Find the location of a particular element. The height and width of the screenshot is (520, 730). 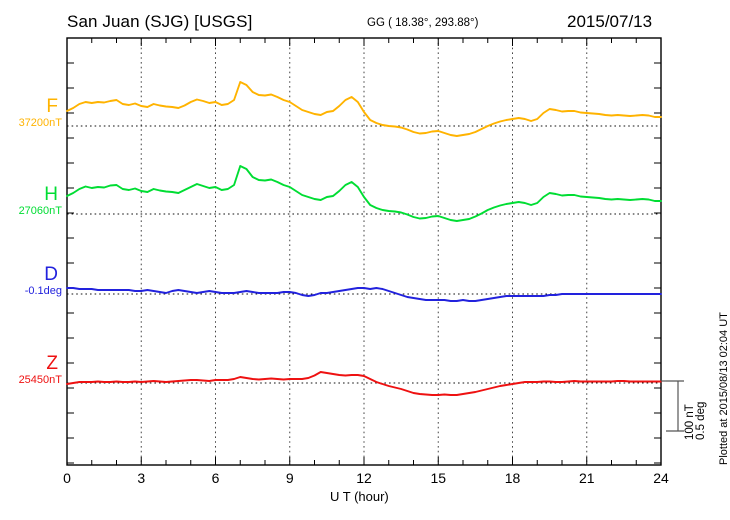

component-label-d: D is located at coordinates (51, 274).